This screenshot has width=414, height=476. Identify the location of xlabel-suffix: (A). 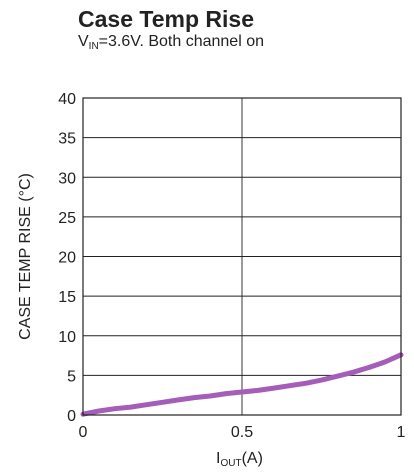
(252, 458).